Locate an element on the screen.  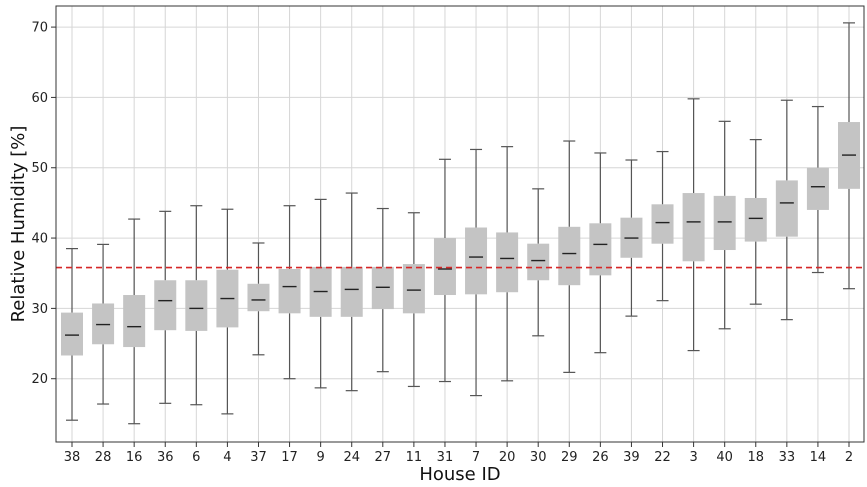
x-tick-label: 30 is located at coordinates (538, 457).